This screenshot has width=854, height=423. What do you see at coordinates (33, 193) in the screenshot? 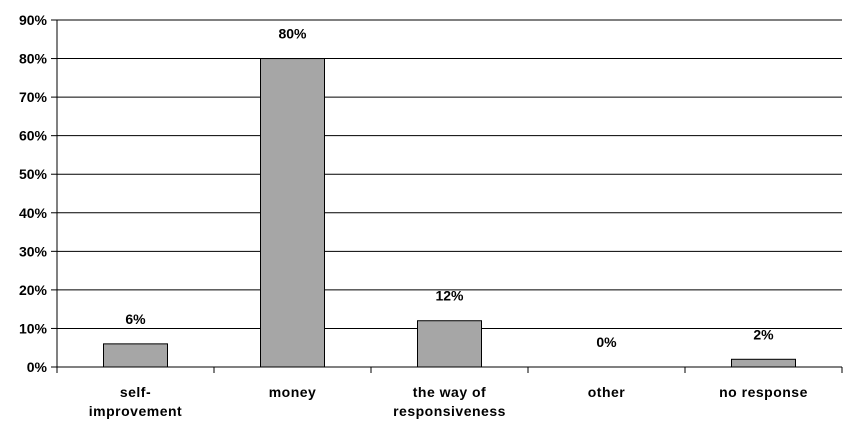
I see `y-tick-labels: 0% 10% 20% 30% 40% 50% 60% 70% 80% 90%` at bounding box center [33, 193].